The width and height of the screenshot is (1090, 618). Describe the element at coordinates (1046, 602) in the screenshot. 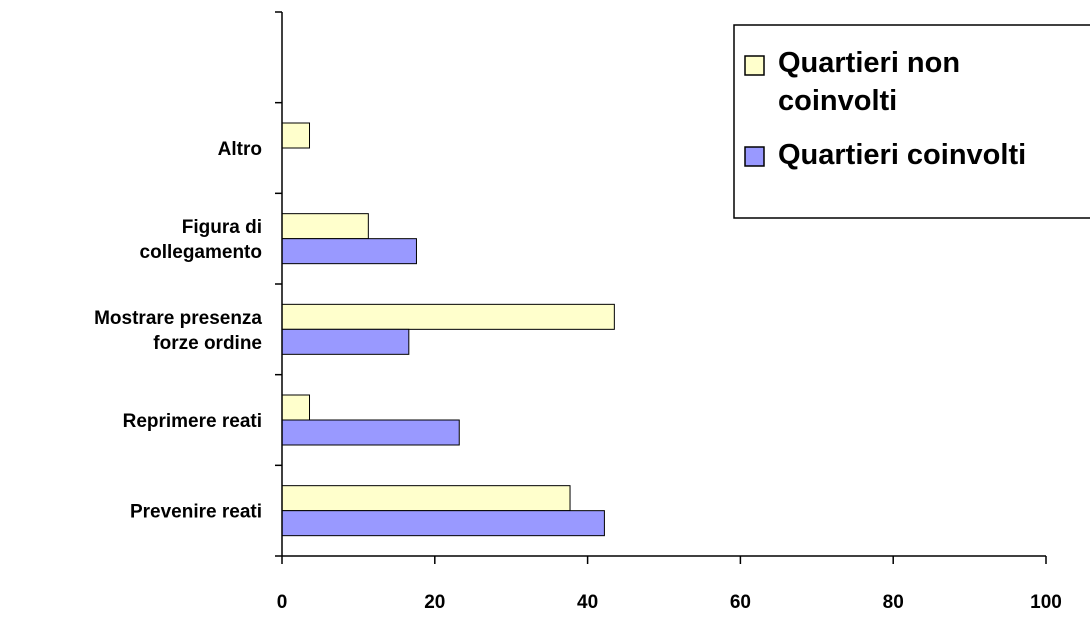

I see `x-tick-label: 100` at that location.